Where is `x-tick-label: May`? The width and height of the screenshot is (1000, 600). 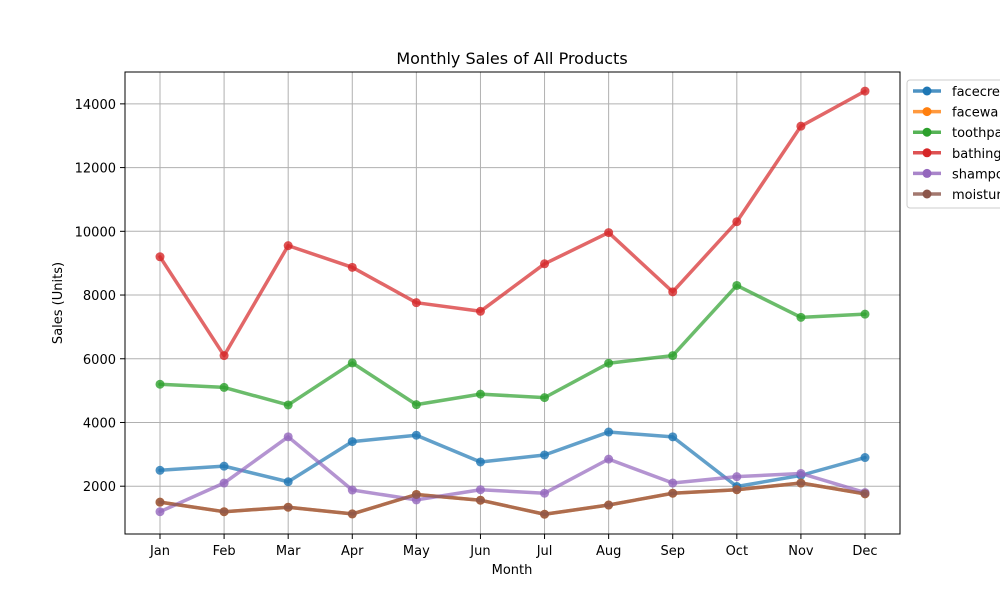 x-tick-label: May is located at coordinates (416, 551).